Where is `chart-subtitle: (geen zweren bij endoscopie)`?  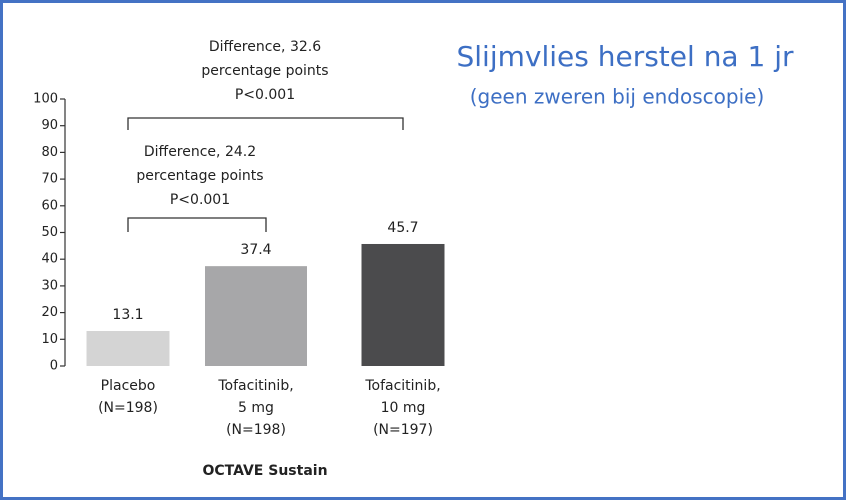 chart-subtitle: (geen zweren bij endoscopie) is located at coordinates (617, 97).